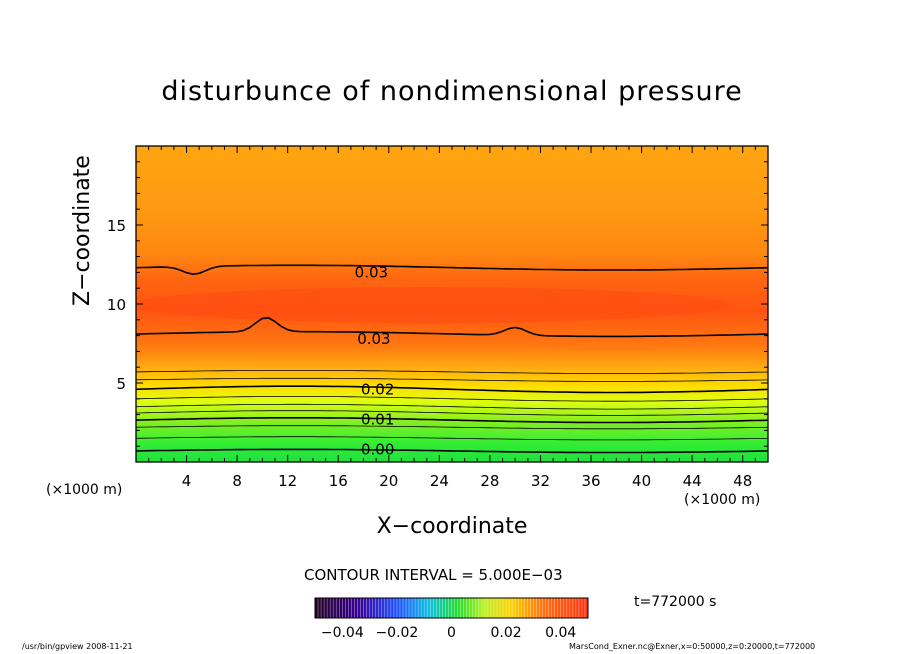 The width and height of the screenshot is (904, 654). Describe the element at coordinates (116, 226) in the screenshot. I see `y-tick-label: 15` at that location.